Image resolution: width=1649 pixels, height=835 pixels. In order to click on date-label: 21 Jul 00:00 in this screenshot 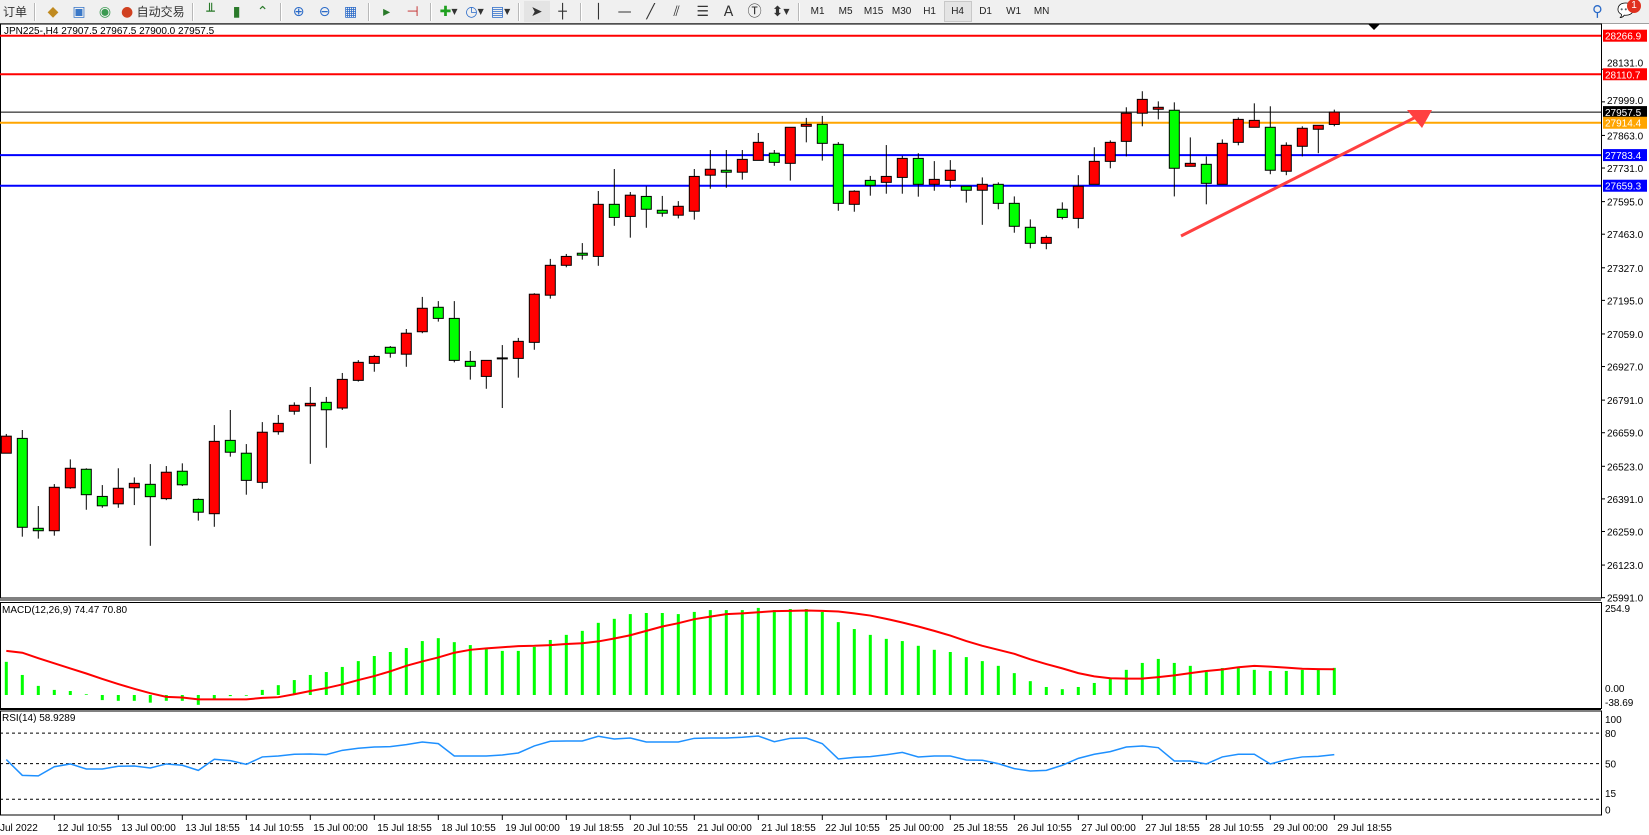, I will do `click(724, 828)`.